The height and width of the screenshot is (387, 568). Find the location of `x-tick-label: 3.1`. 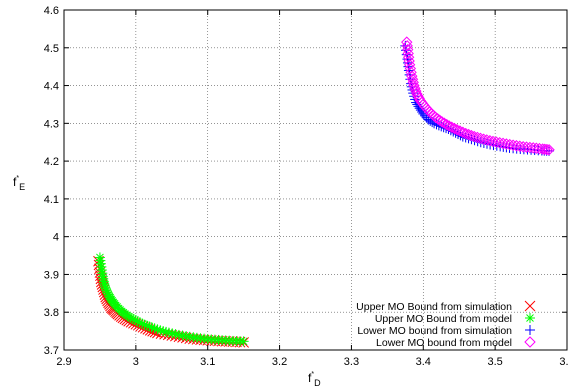

x-tick-label: 3.1 is located at coordinates (207, 362).